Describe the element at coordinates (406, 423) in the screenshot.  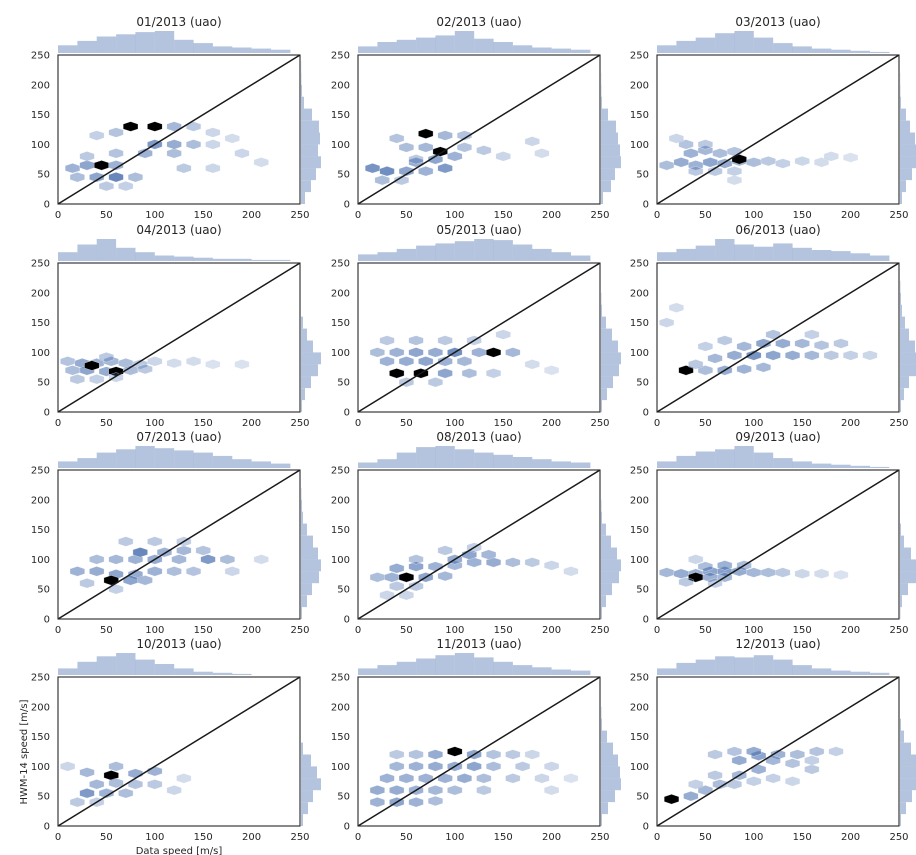
I see `x-tick-label: 50` at that location.